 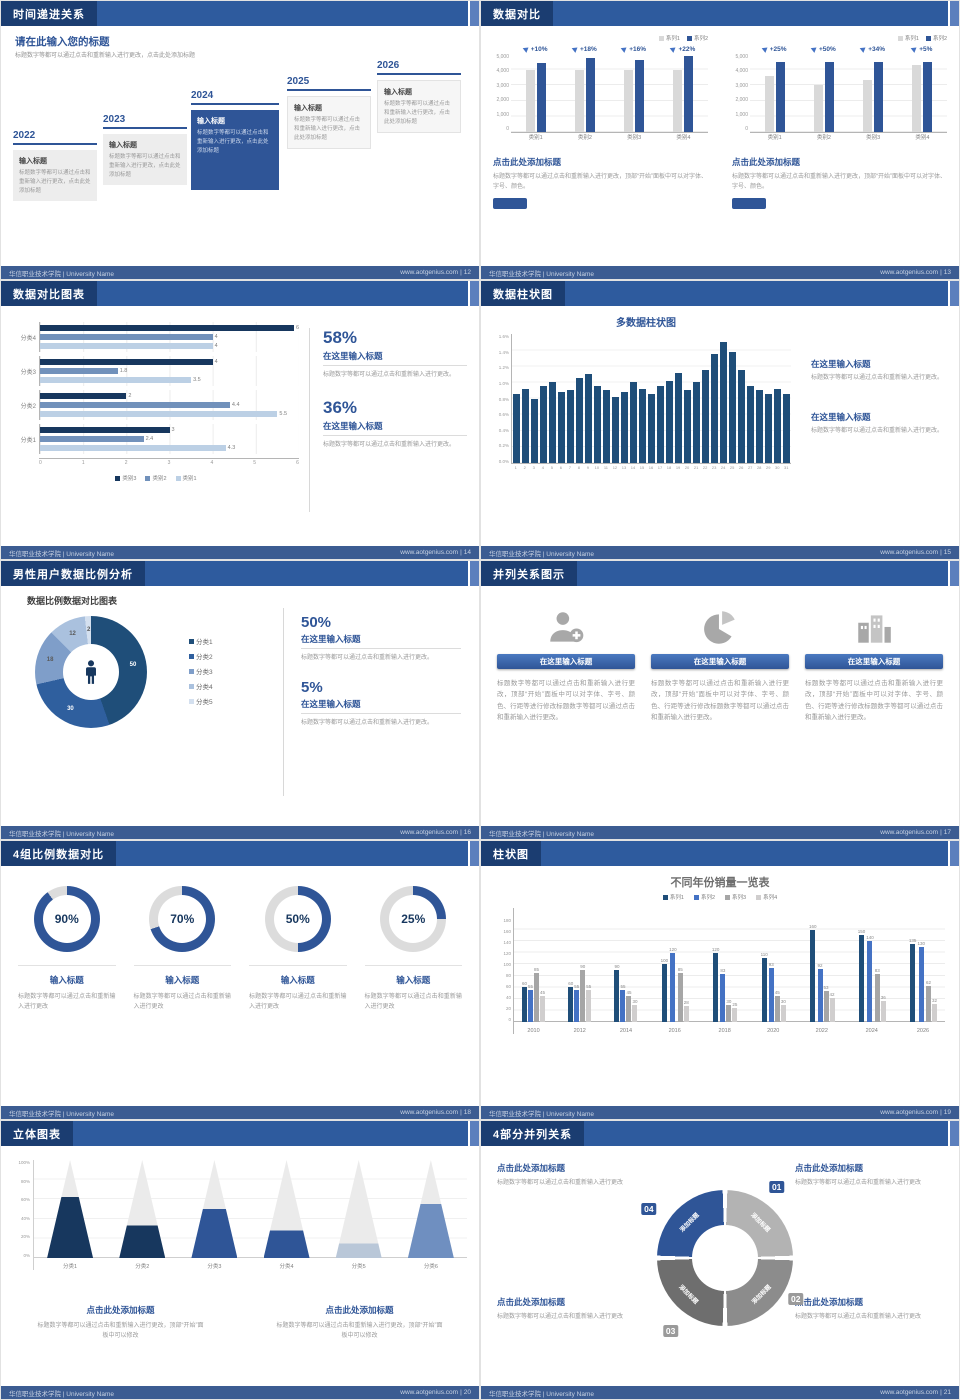 What do you see at coordinates (578, 467) in the screenshot?
I see `x-tick: 8` at bounding box center [578, 467].